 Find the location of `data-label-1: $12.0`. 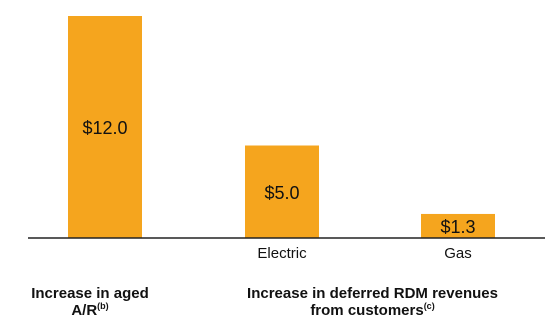

data-label-1: $12.0 is located at coordinates (104, 128).